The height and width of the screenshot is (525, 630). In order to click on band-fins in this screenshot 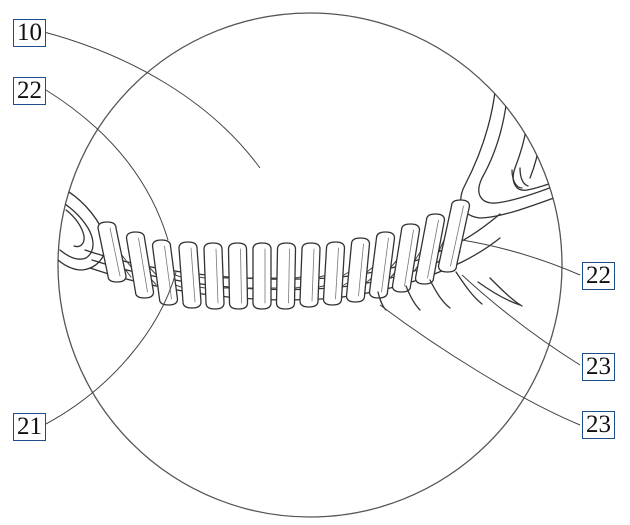, I will do `click(284, 254)`.